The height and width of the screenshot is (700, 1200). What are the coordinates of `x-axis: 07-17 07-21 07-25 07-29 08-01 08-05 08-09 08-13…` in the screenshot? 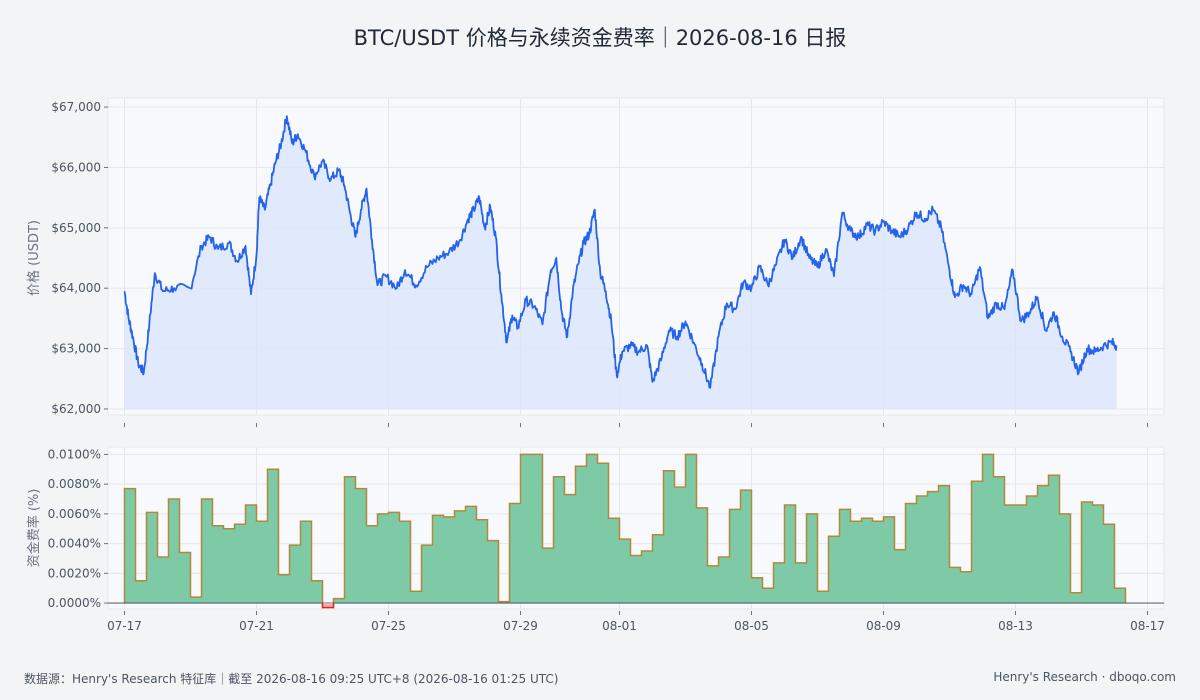 It's located at (636, 622).